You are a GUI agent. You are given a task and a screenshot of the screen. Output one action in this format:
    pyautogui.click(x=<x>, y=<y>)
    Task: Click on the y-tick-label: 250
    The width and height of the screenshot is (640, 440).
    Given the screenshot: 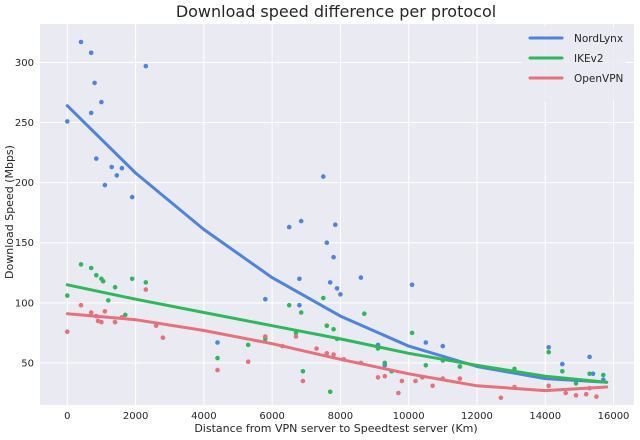 What is the action you would take?
    pyautogui.click(x=24, y=123)
    